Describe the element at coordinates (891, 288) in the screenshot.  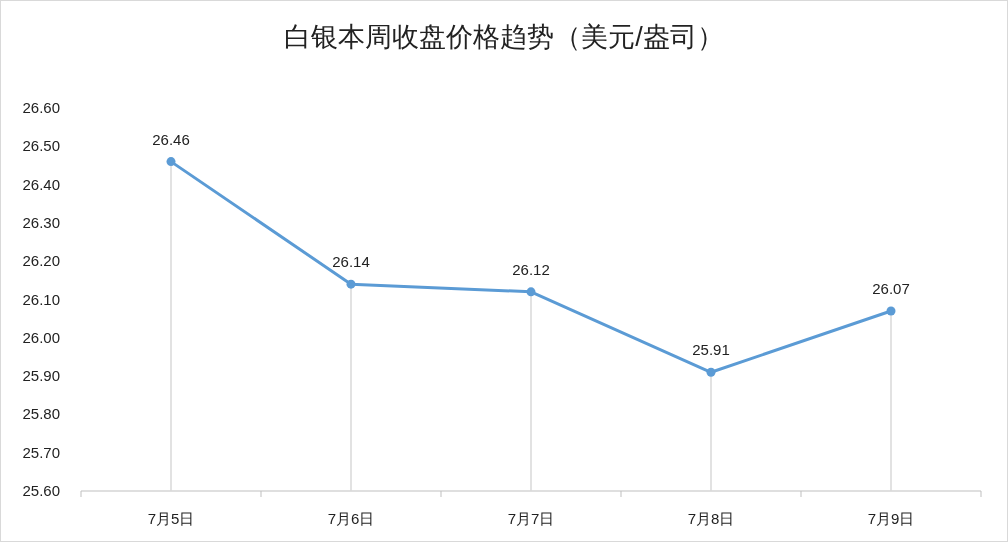
I see `data-label: 26.07` at that location.